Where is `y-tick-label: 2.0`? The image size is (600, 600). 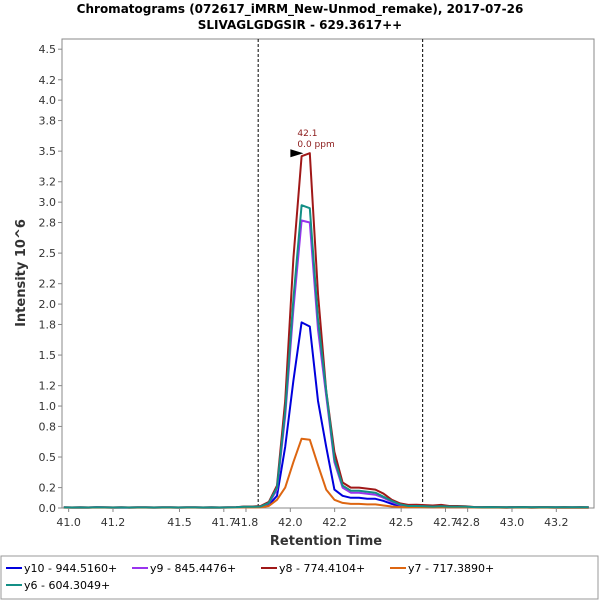
y-tick-label: 2.0 is located at coordinates (48, 304).